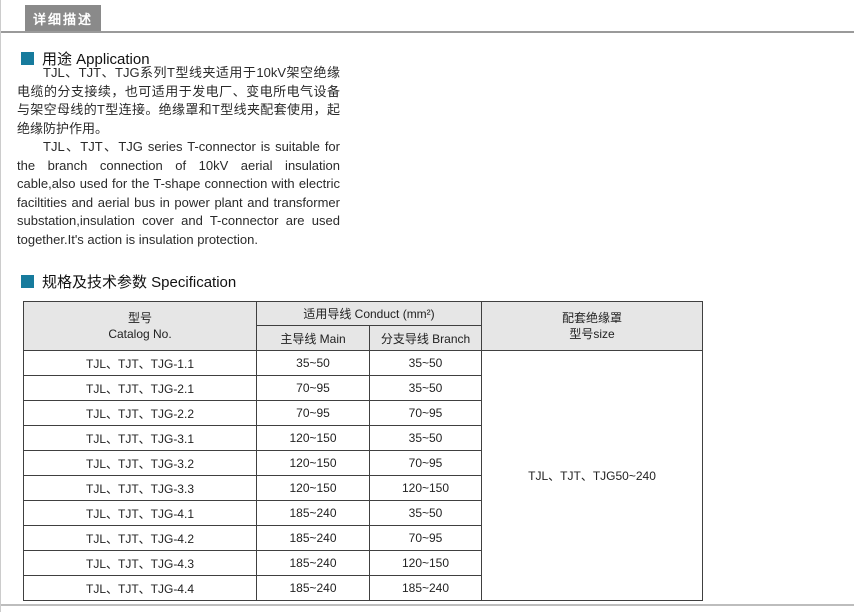  I want to click on cell-model: TJL、TJT、TJG-4.3, so click(140, 563).